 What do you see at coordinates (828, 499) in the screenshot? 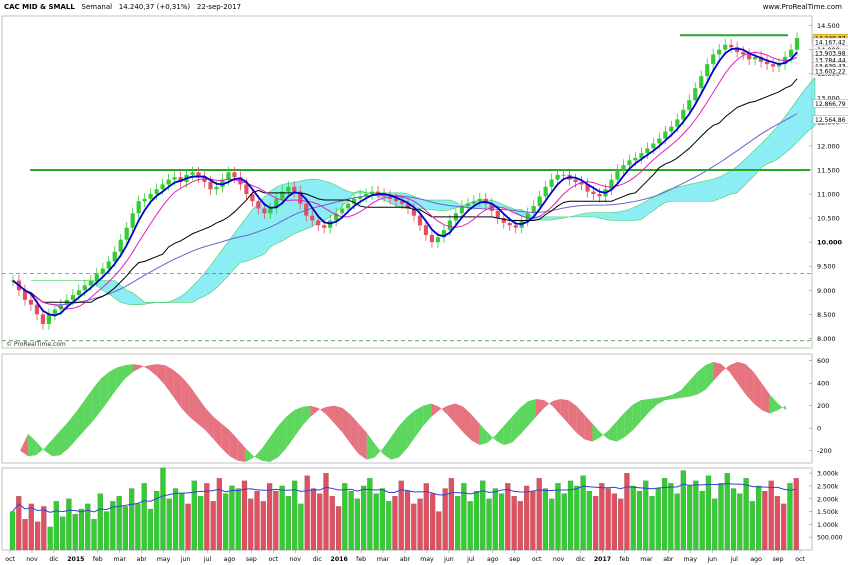
I see `vol-tick-label: 2.000k` at bounding box center [828, 499].